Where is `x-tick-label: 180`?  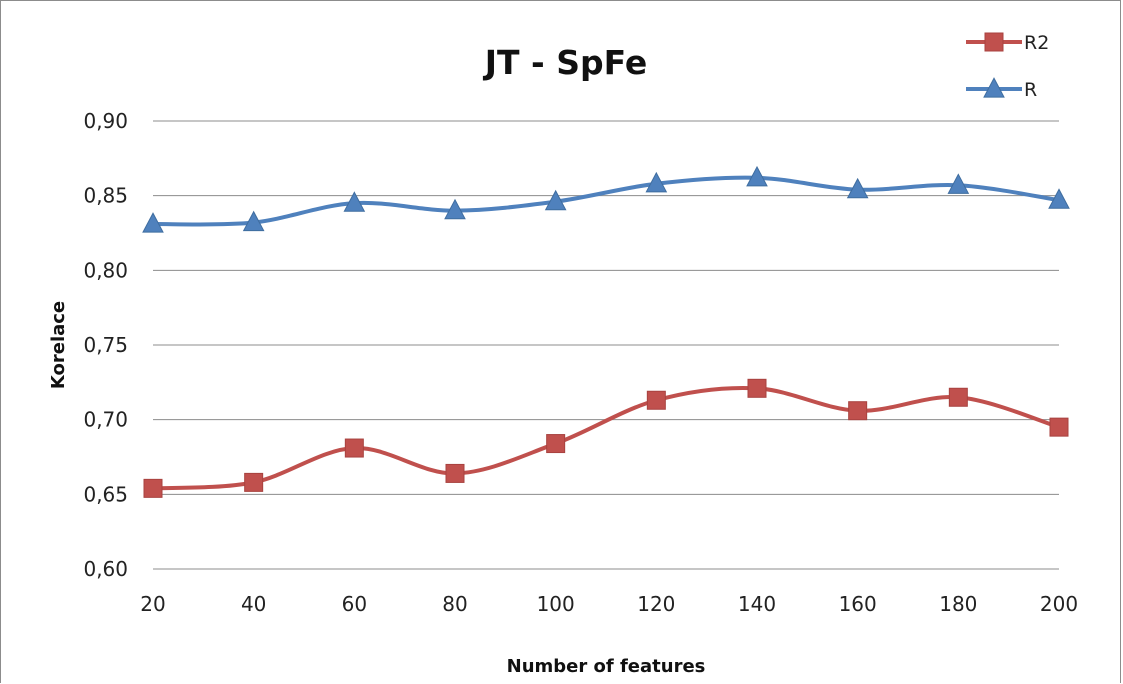
x-tick-label: 180 is located at coordinates (958, 604).